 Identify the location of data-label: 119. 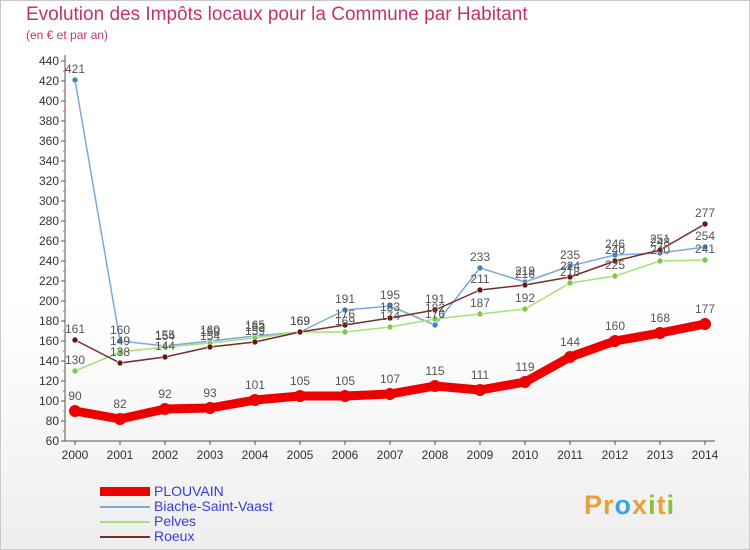
(524, 367).